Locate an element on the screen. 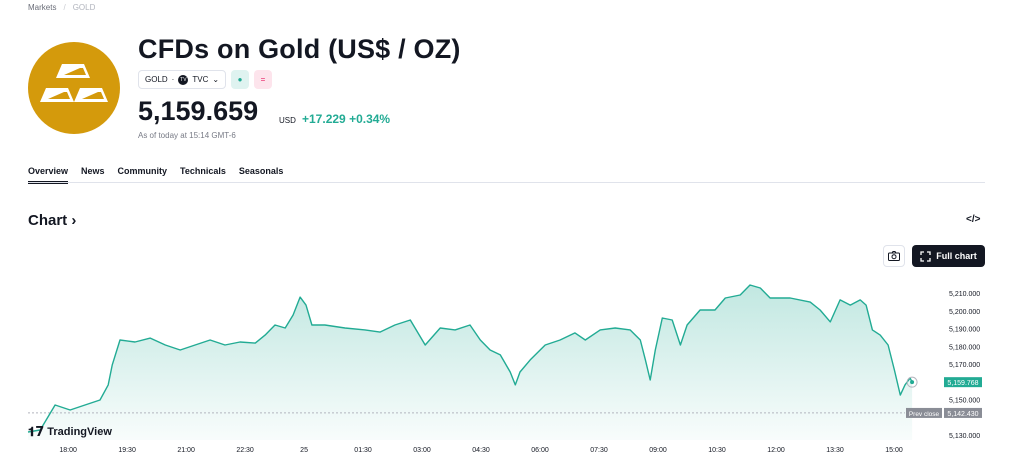 The height and width of the screenshot is (463, 1024). x-tick-label: 13:30 is located at coordinates (835, 450).